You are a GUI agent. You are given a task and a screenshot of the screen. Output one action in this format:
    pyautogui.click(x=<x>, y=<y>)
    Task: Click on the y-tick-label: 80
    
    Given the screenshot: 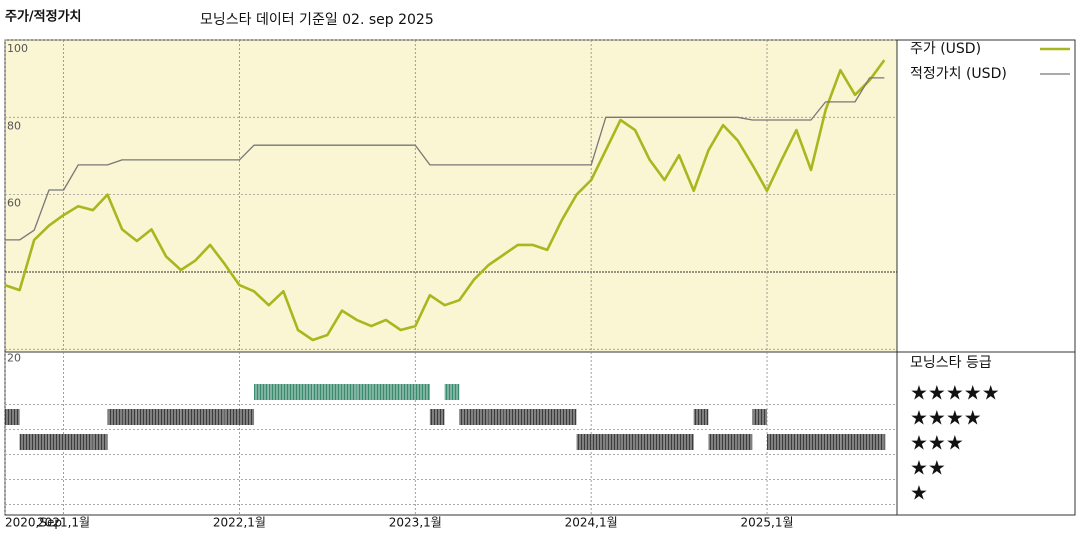 What is the action you would take?
    pyautogui.click(x=14, y=125)
    